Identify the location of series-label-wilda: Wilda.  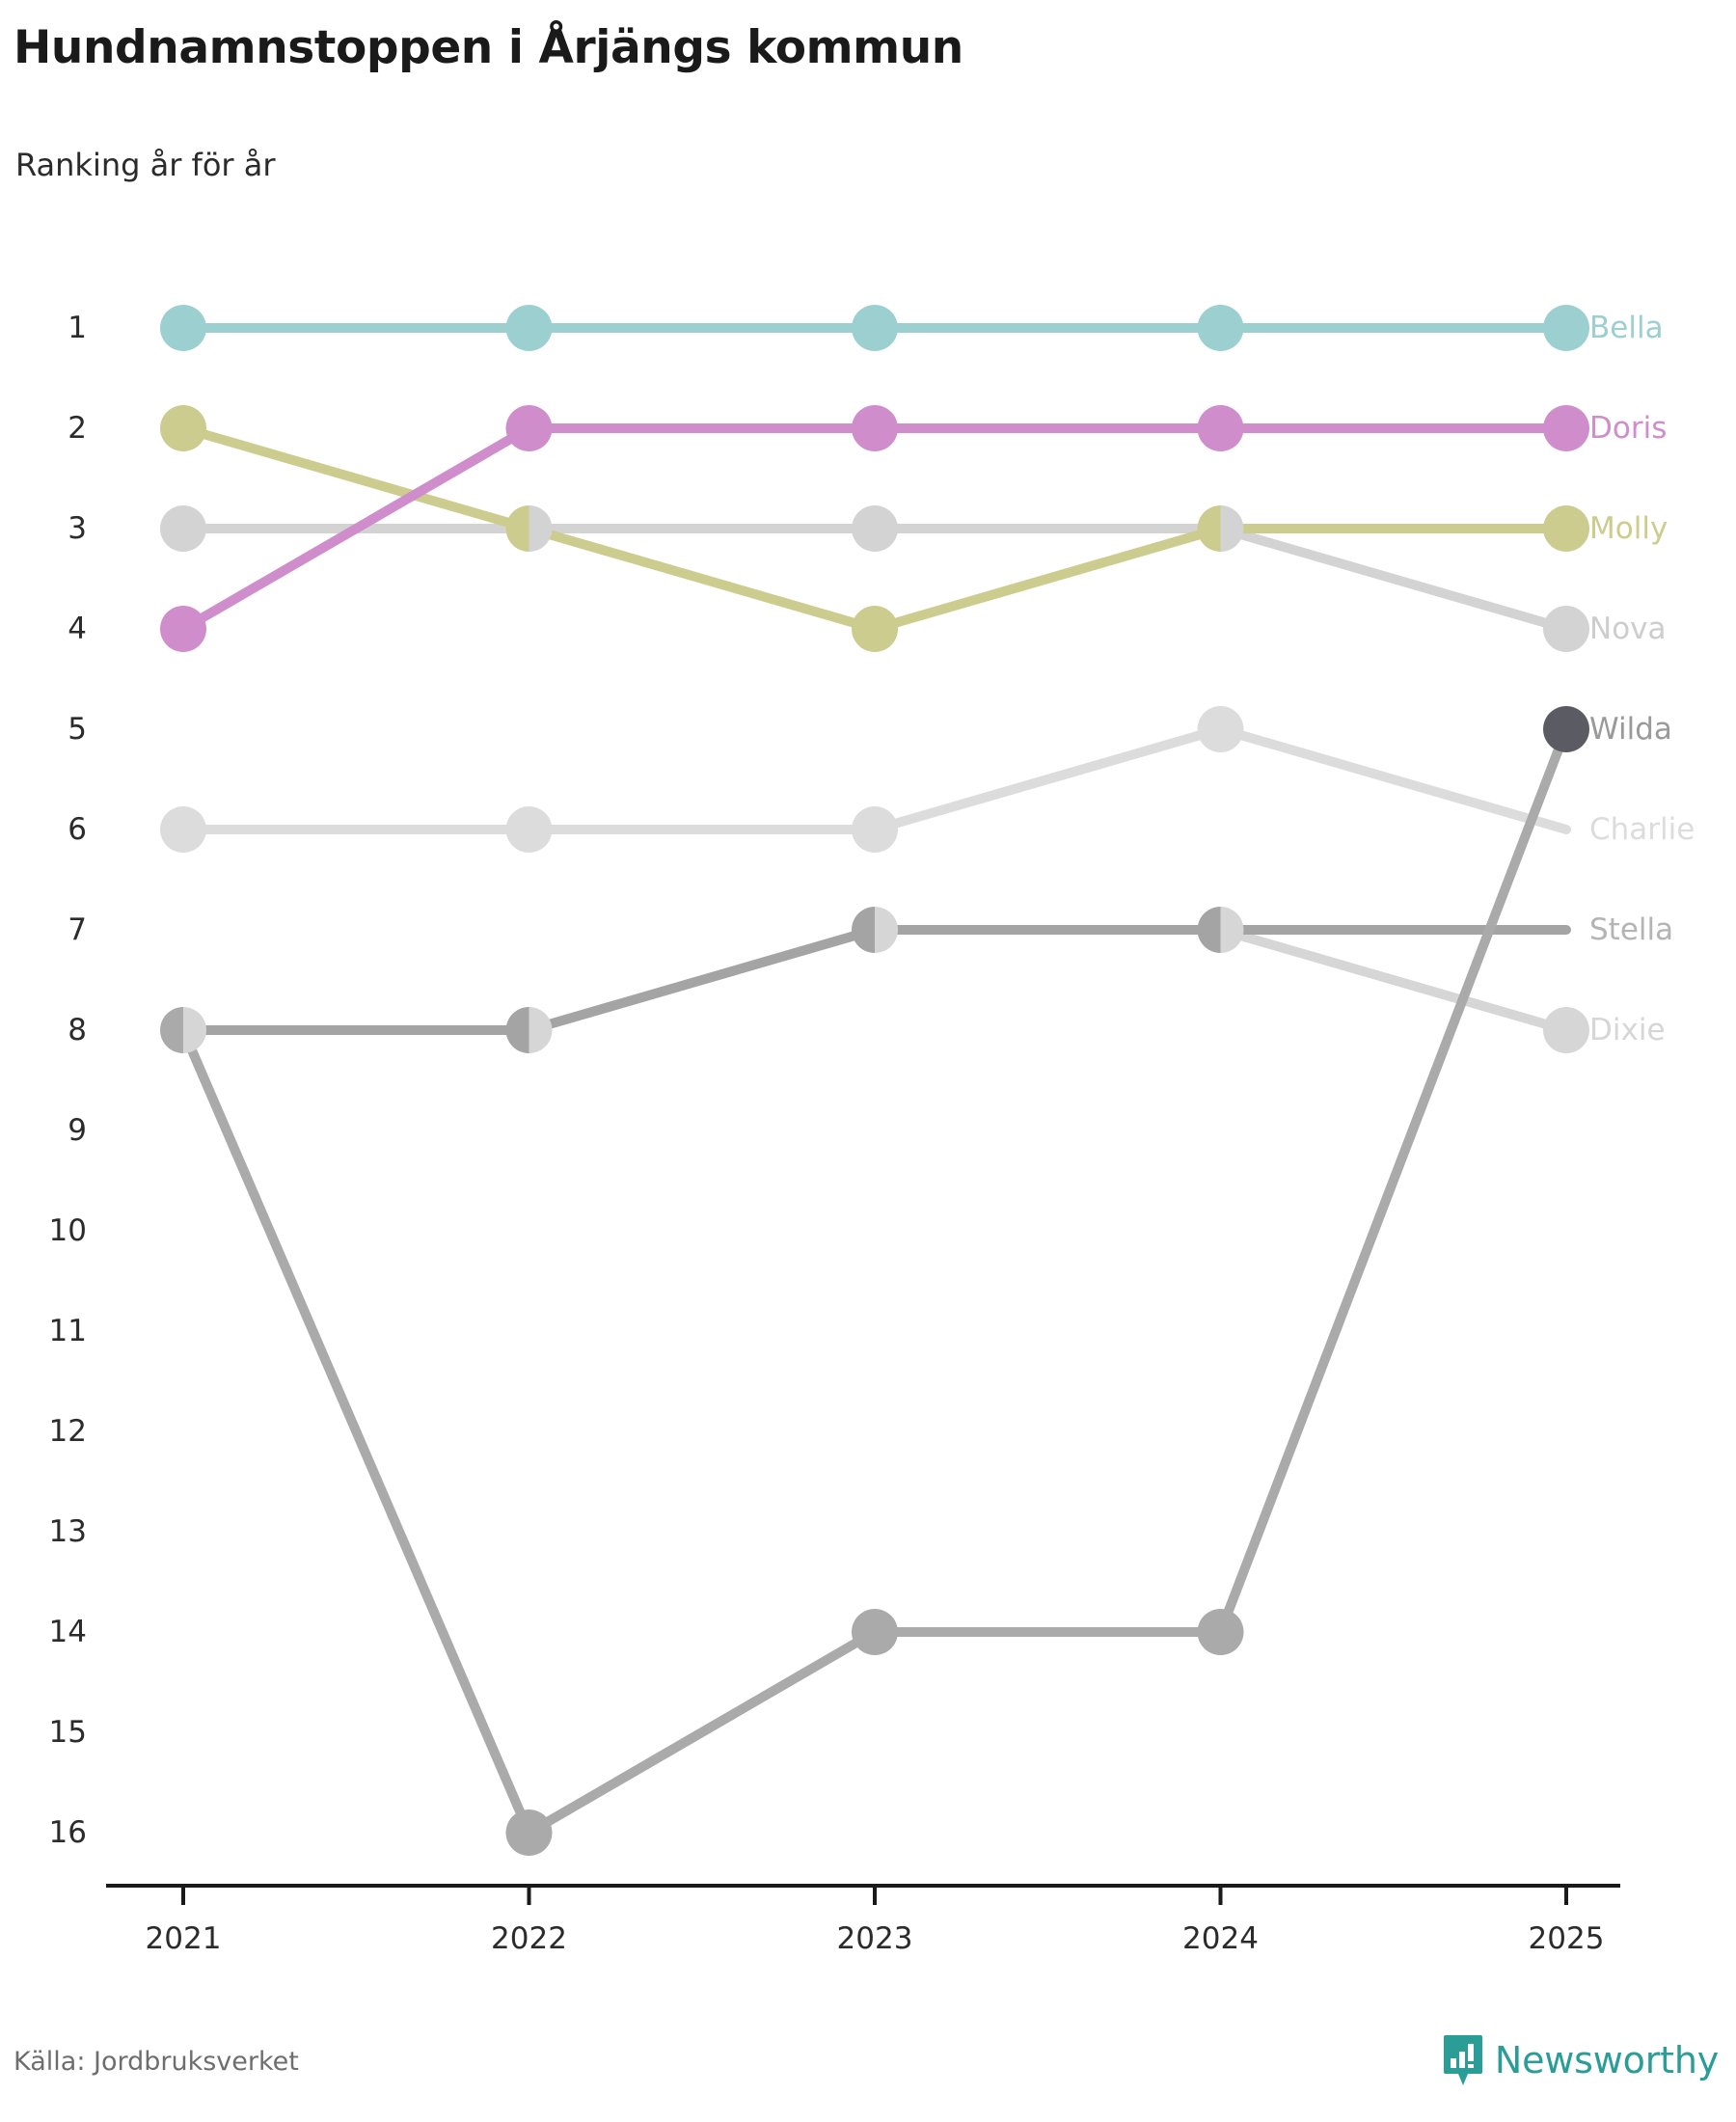
(1630, 730).